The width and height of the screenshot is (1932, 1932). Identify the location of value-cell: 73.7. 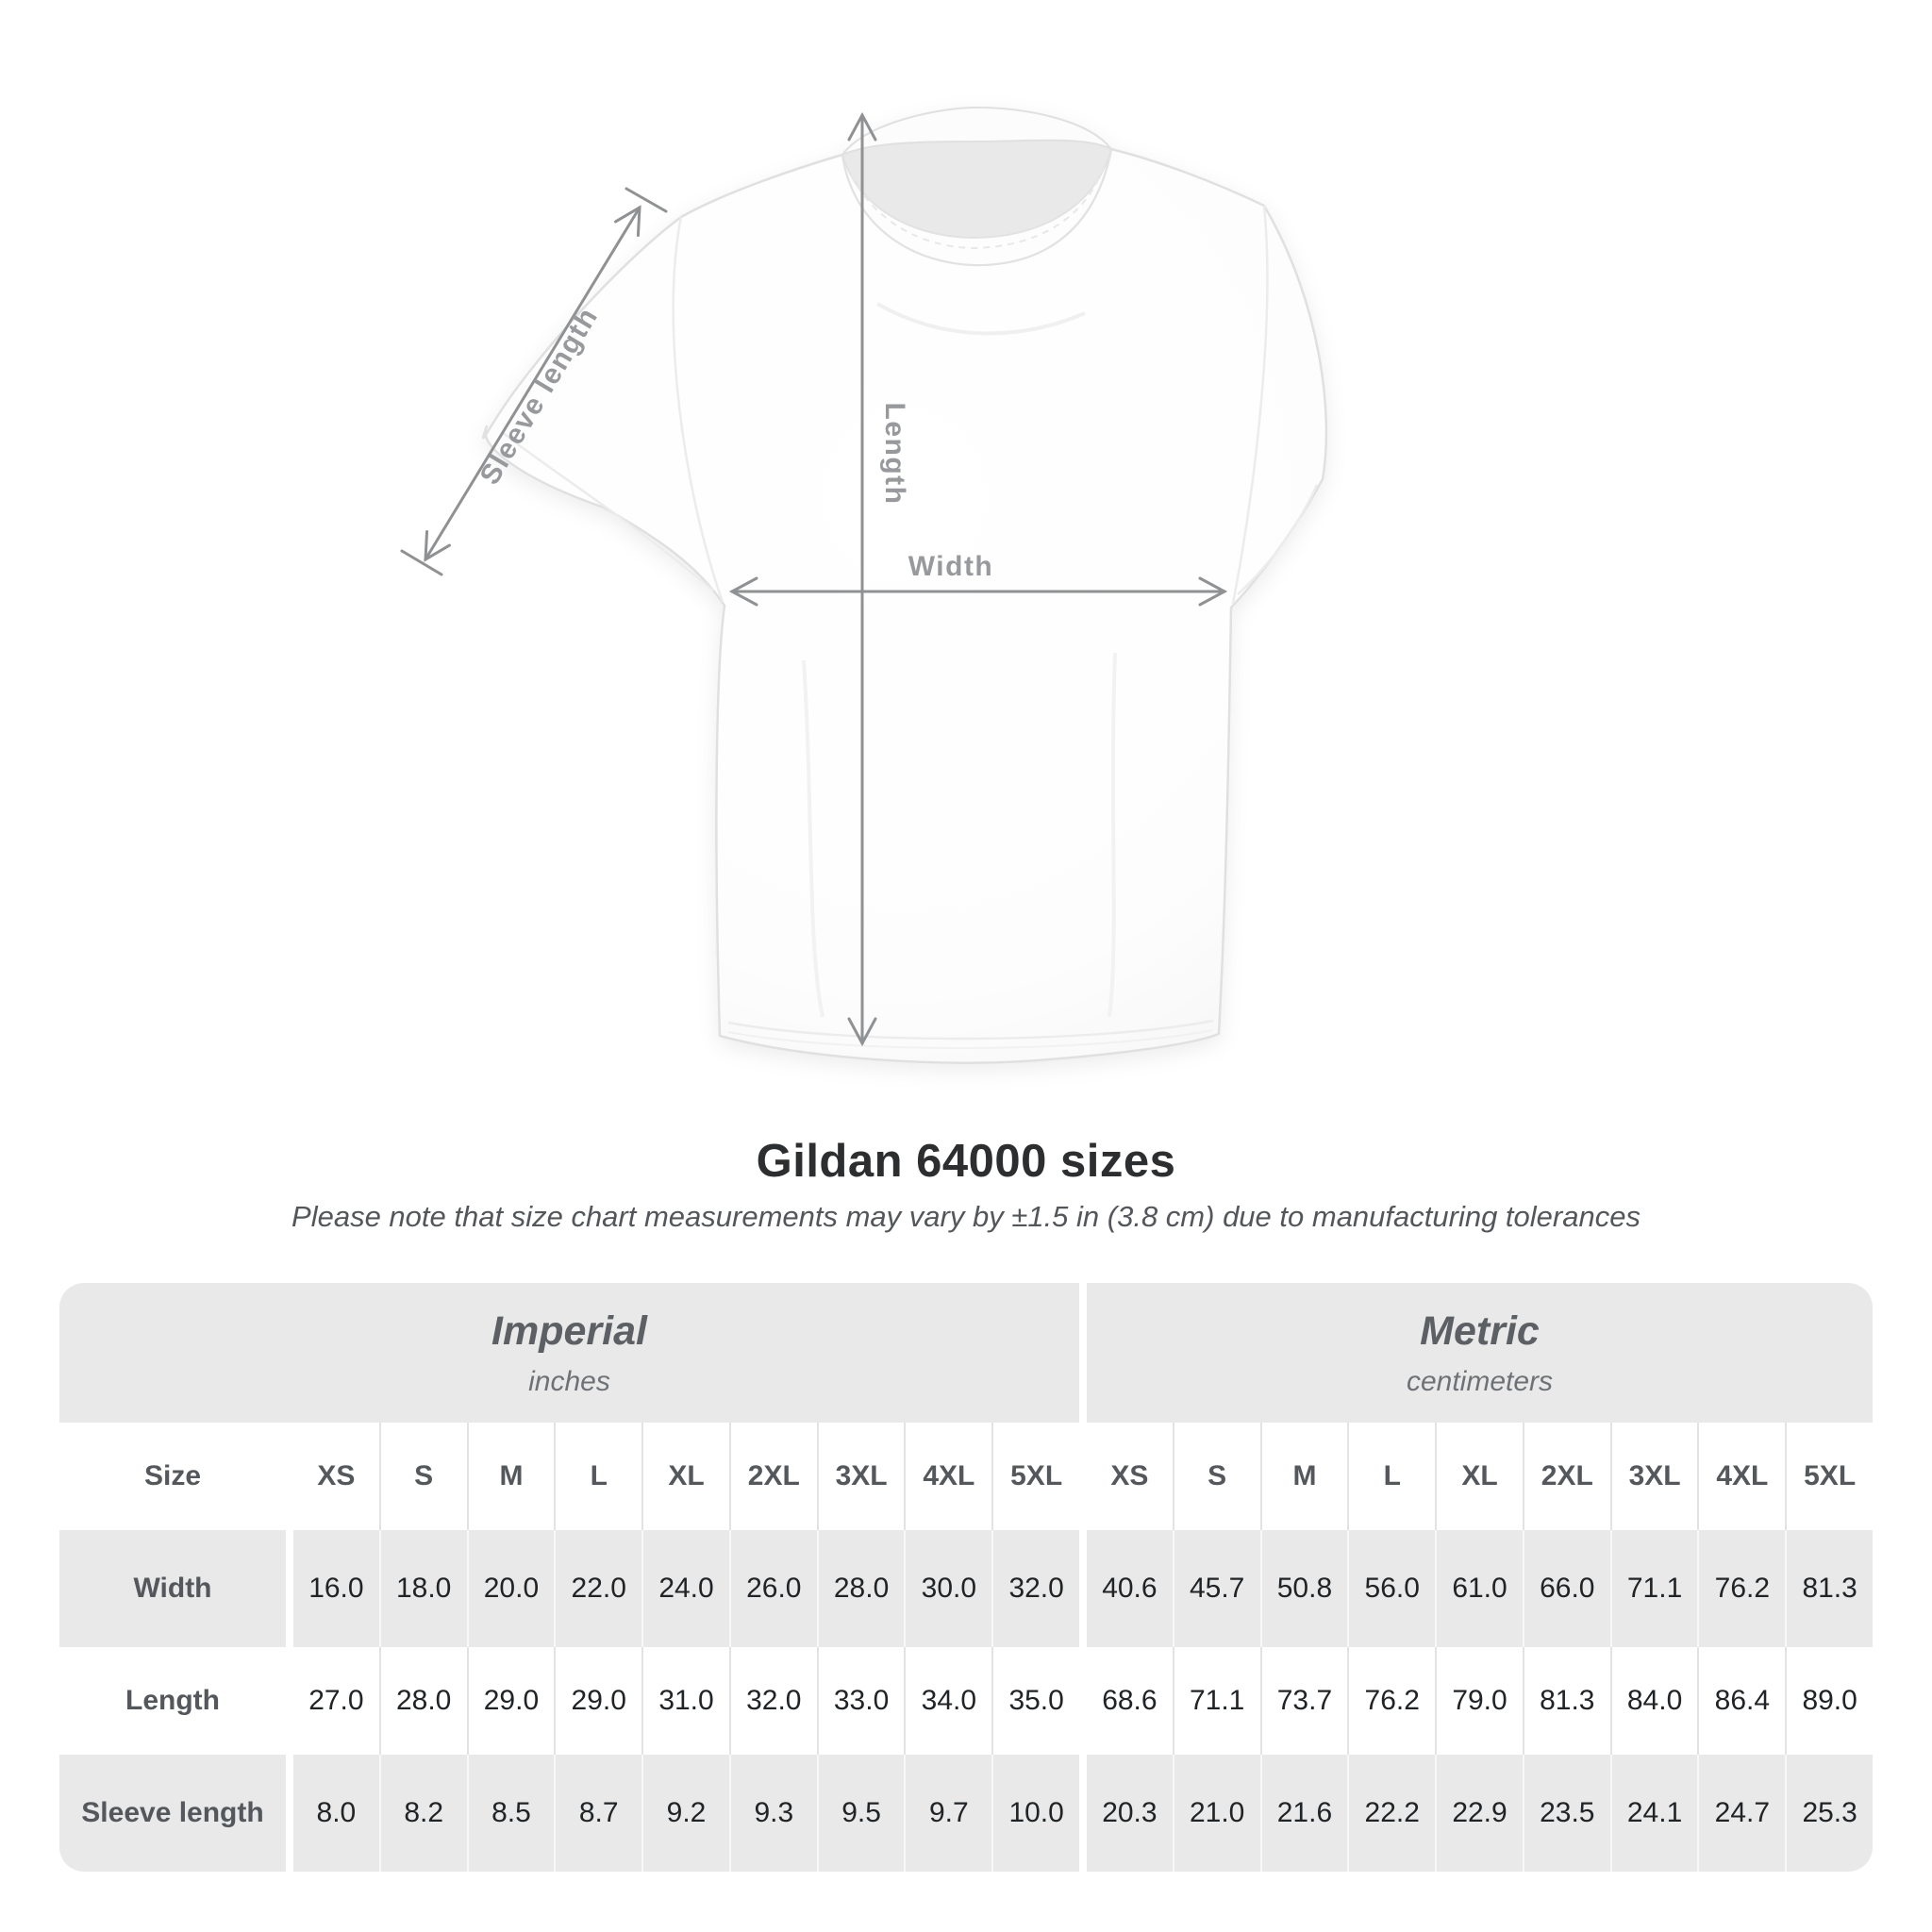
(1304, 1701).